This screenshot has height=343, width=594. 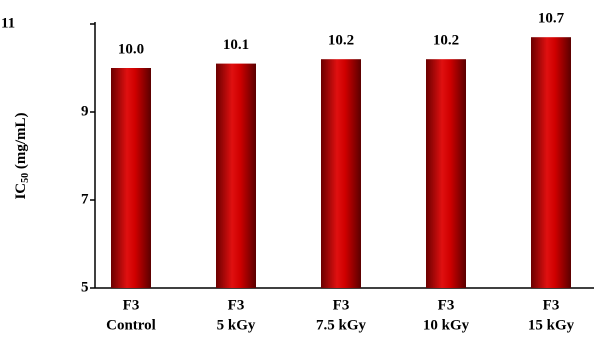 What do you see at coordinates (21, 191) in the screenshot?
I see `y-label-main: IC` at bounding box center [21, 191].